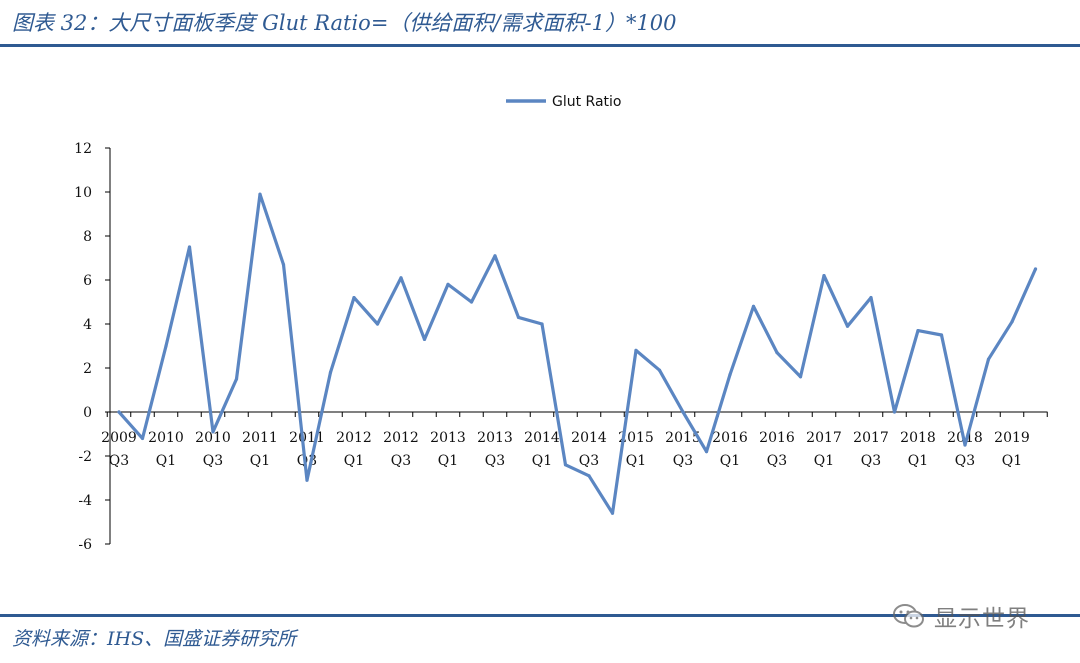 This screenshot has width=1080, height=663. I want to click on y-tick-label: 8, so click(87, 237).